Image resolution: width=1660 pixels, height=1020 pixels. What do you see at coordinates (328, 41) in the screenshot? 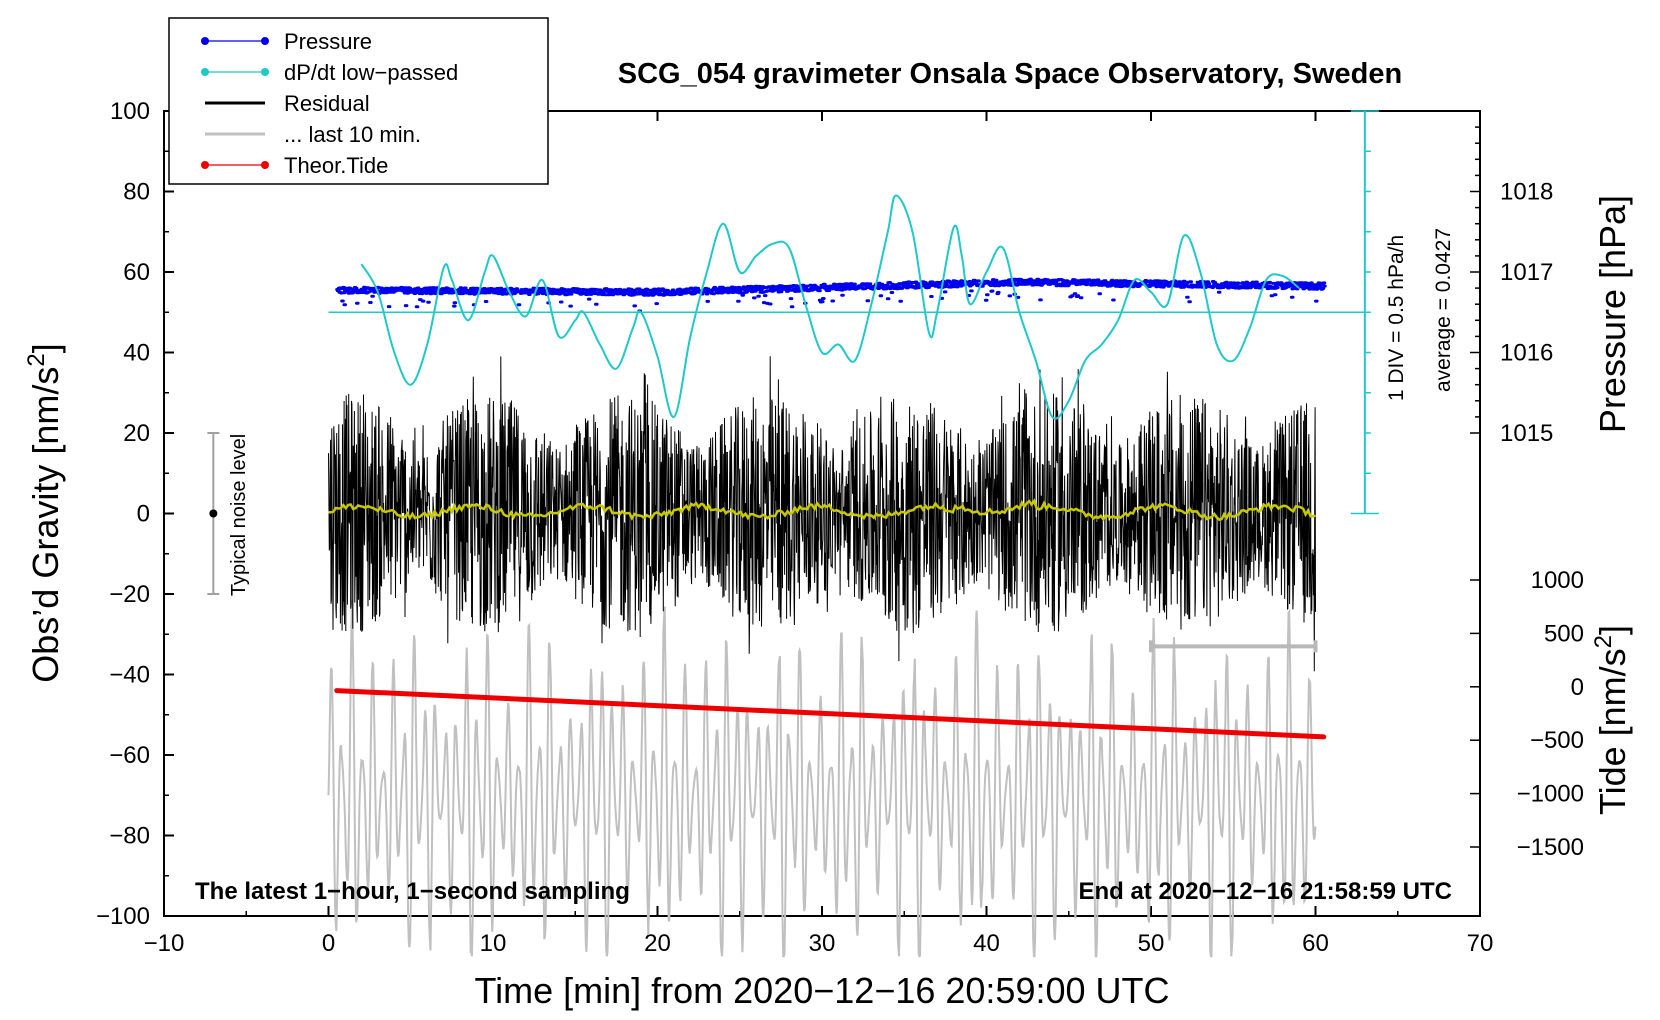
I see `legend-label-0: Pressure` at bounding box center [328, 41].